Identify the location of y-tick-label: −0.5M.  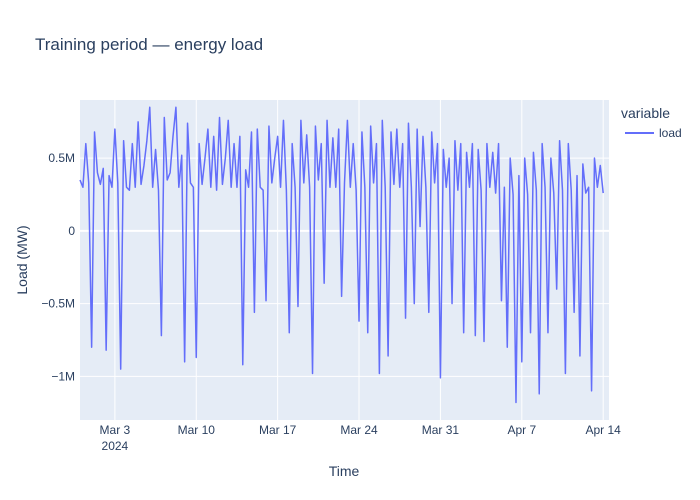
(58, 304).